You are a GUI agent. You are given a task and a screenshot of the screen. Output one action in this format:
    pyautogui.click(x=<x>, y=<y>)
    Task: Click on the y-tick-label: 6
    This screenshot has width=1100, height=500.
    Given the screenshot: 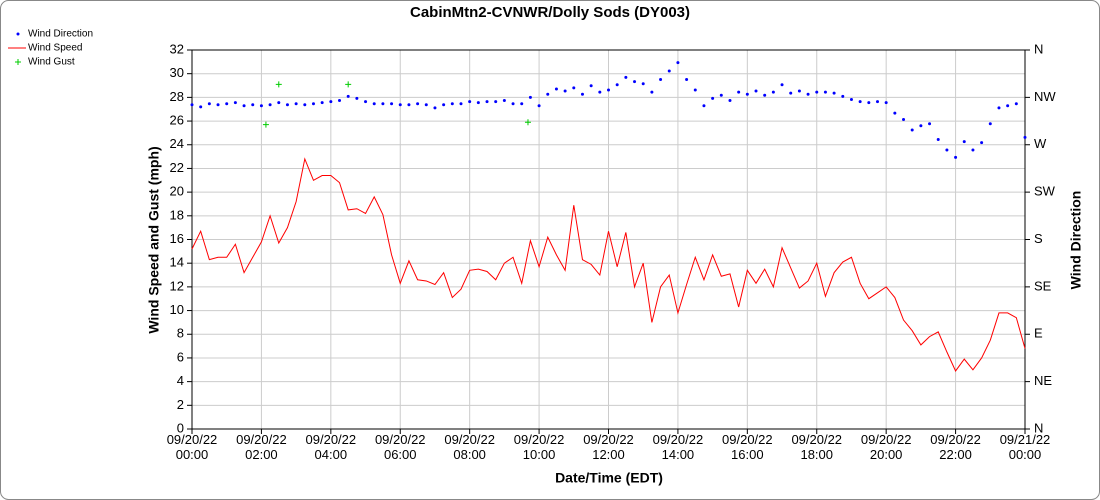 What is the action you would take?
    pyautogui.click(x=180, y=356)
    